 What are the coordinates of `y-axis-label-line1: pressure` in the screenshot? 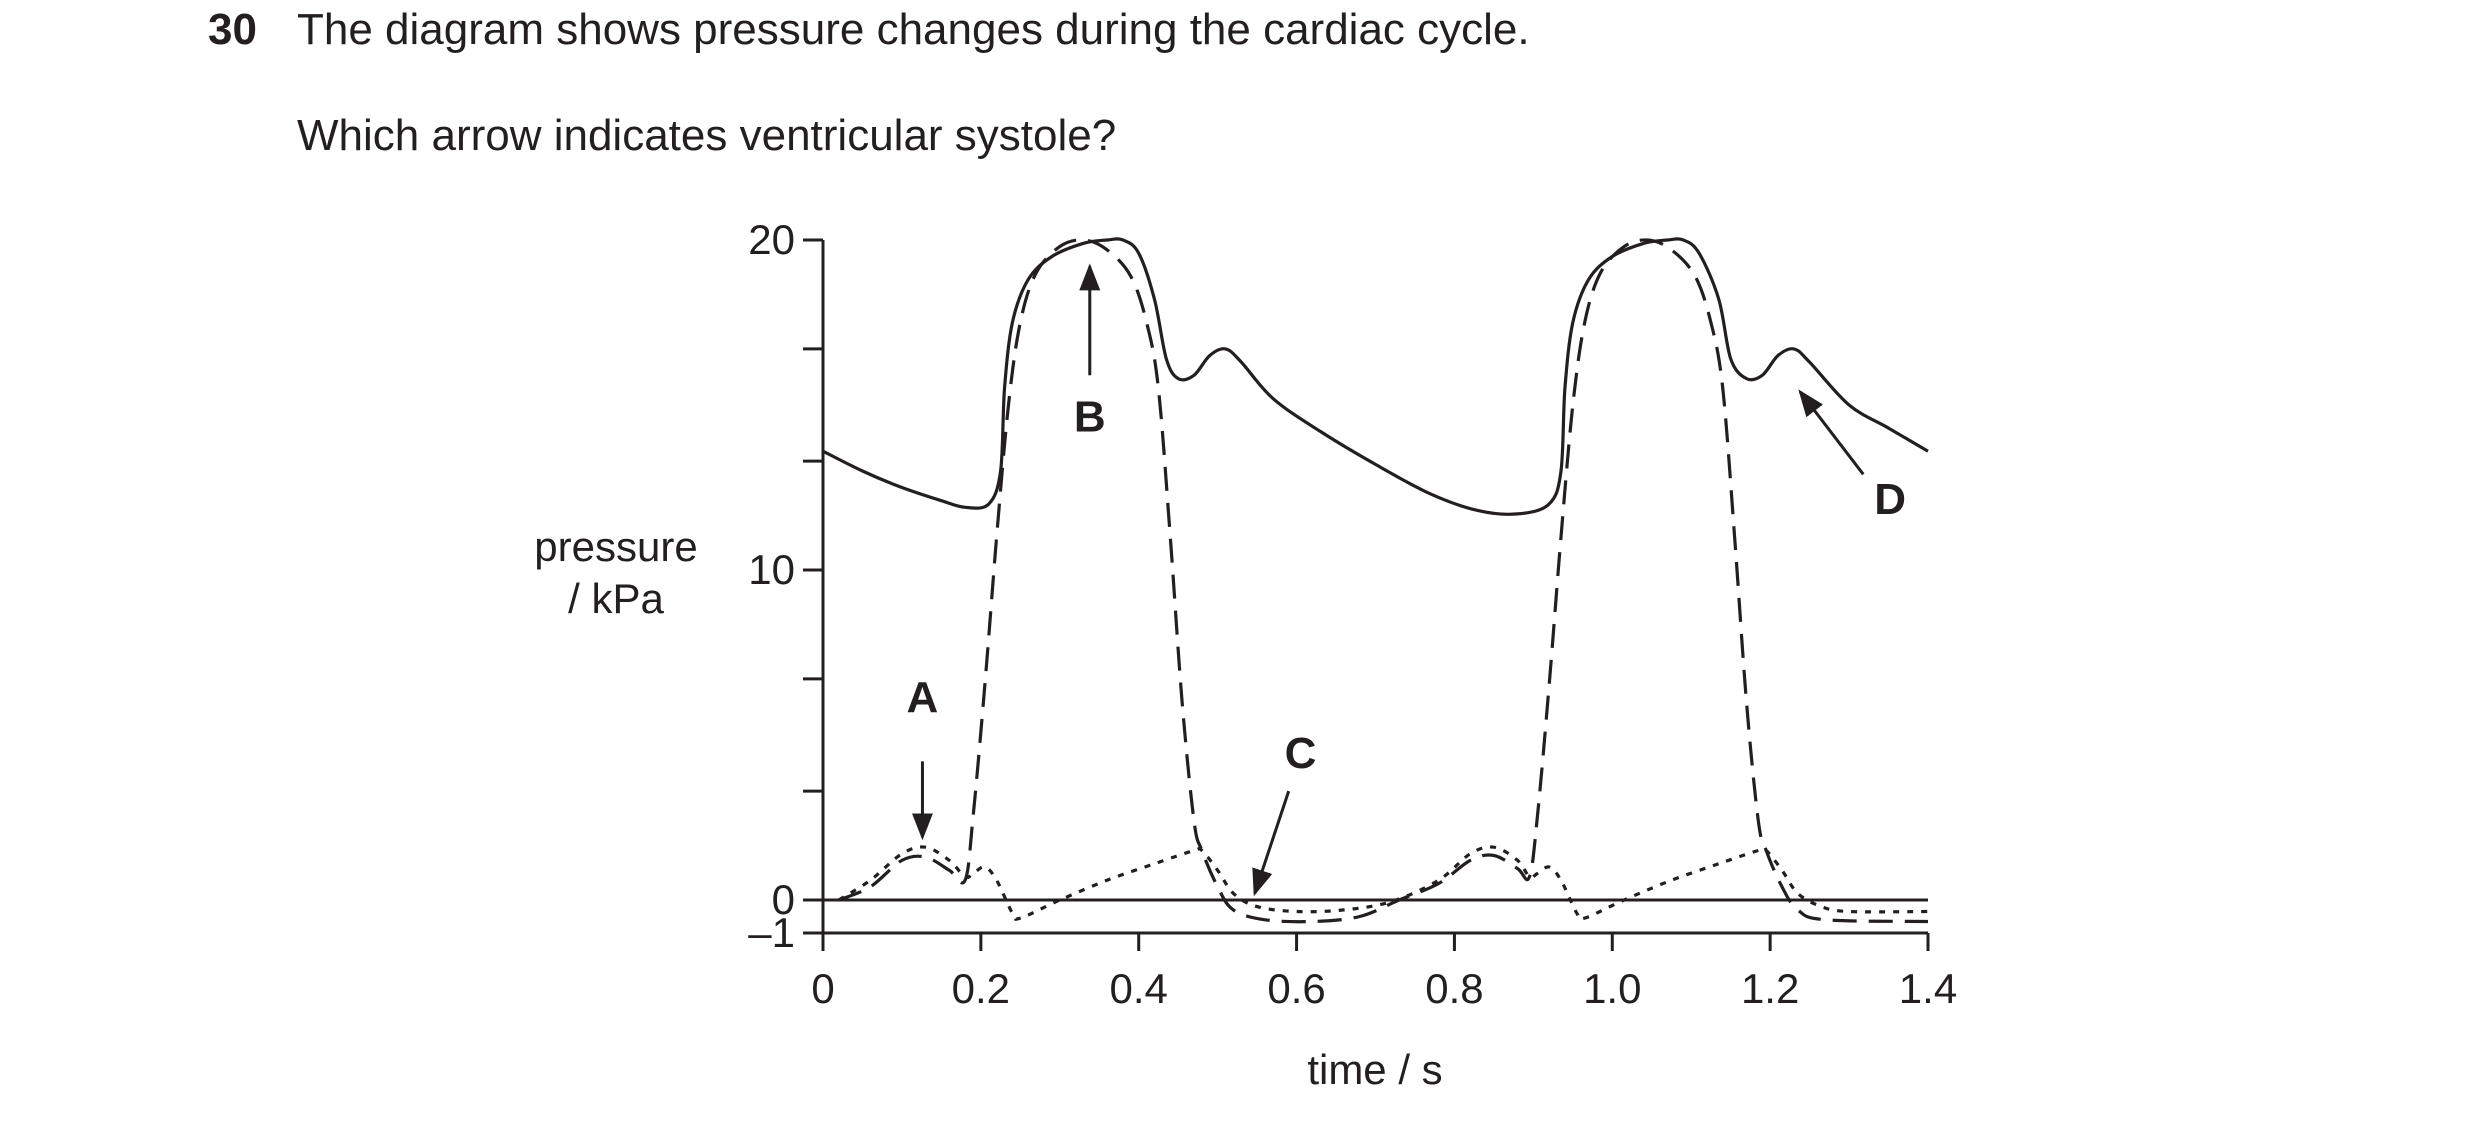 It's located at (615, 546).